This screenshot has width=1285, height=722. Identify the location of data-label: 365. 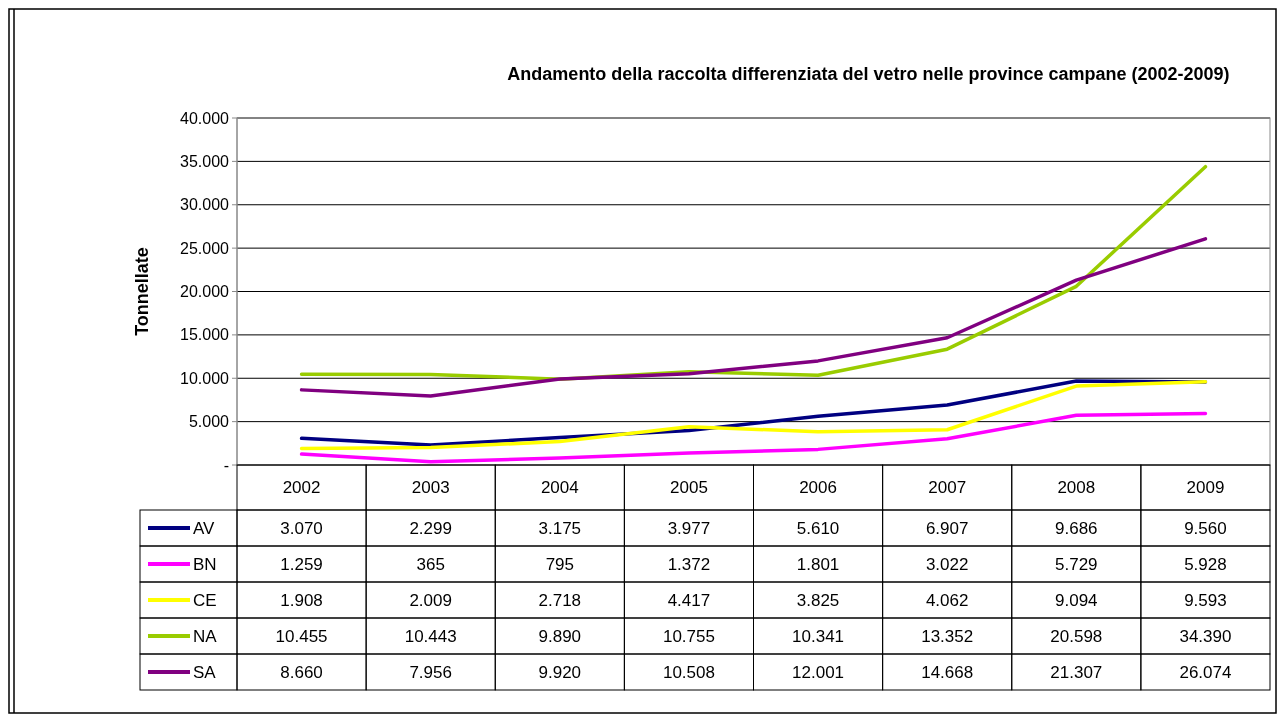
(430, 564).